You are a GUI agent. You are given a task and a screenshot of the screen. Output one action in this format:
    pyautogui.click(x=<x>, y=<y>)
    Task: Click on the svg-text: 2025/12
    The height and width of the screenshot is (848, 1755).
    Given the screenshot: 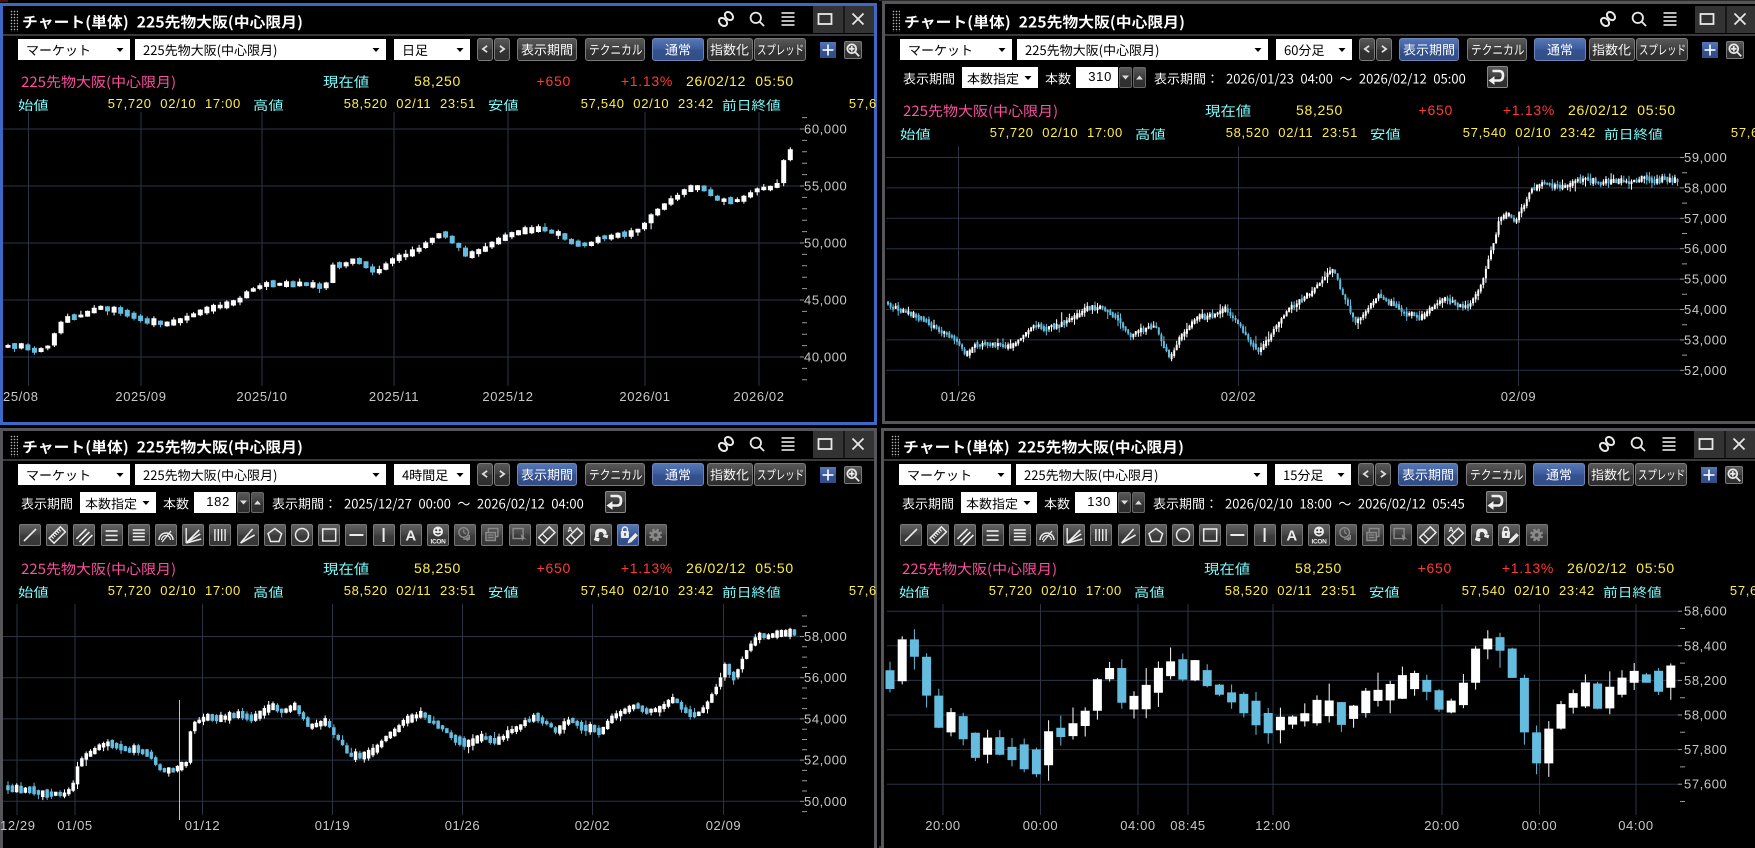 What is the action you would take?
    pyautogui.click(x=507, y=396)
    